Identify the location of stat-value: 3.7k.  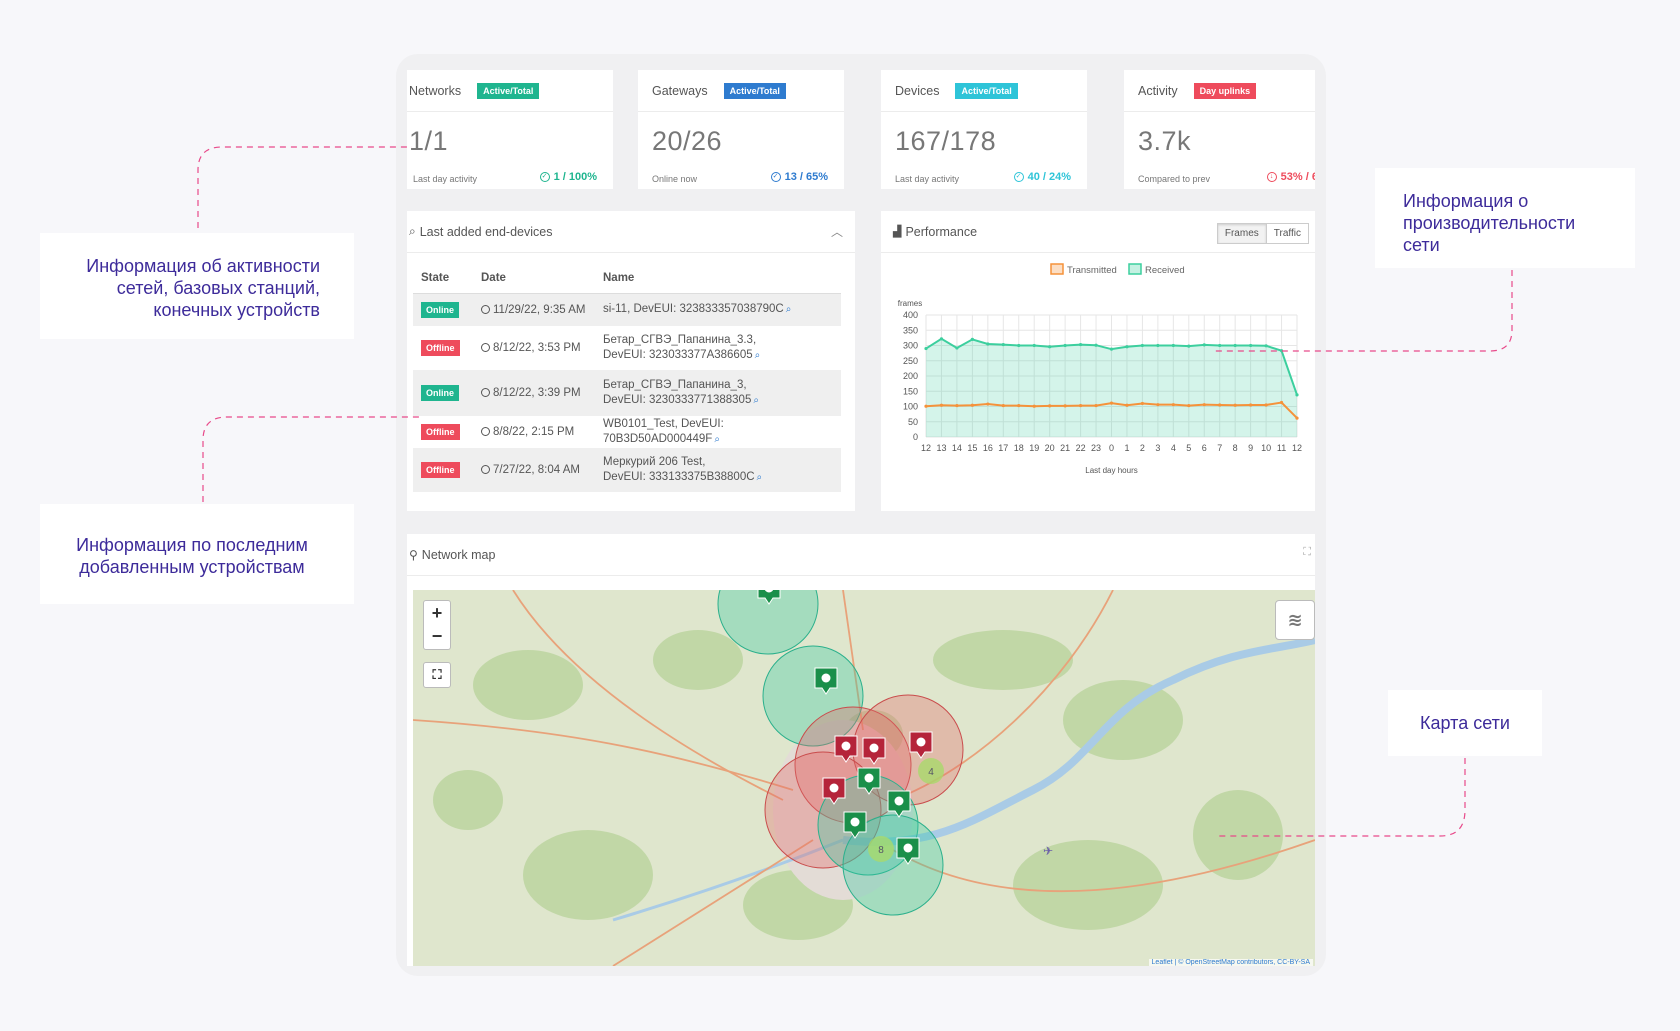
(1165, 141).